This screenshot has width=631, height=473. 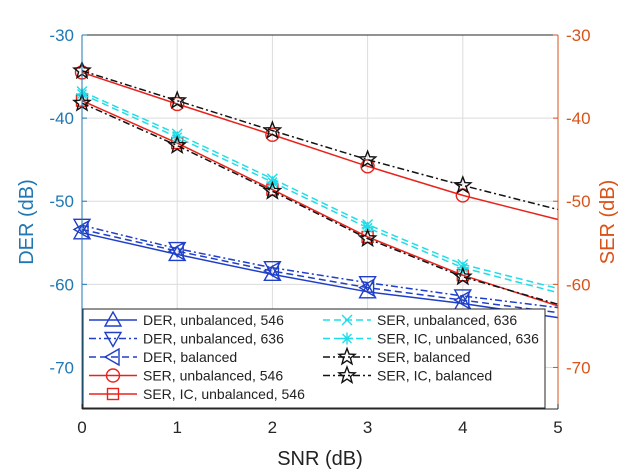 I want to click on left-tick-label-4: -30, so click(x=61, y=35).